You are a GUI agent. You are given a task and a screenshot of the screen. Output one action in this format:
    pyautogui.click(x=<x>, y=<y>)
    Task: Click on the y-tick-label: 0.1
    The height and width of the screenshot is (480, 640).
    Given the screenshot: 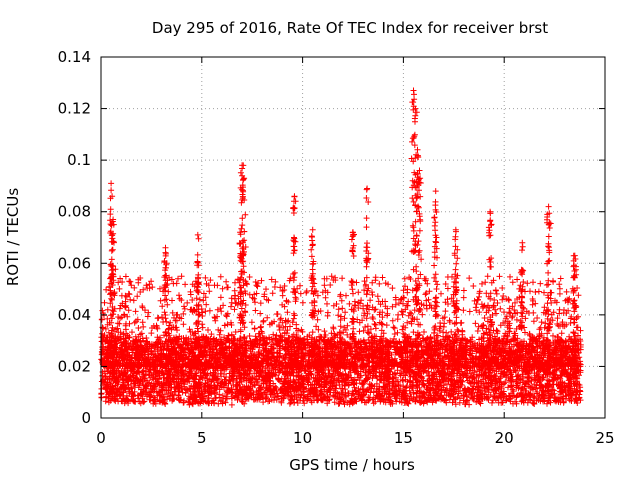 What is the action you would take?
    pyautogui.click(x=79, y=160)
    